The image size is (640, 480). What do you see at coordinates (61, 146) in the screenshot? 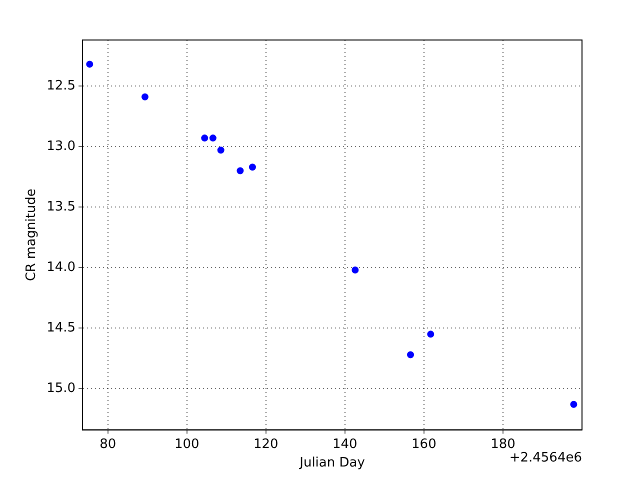
I see `y-tick-label: 13.0` at bounding box center [61, 146].